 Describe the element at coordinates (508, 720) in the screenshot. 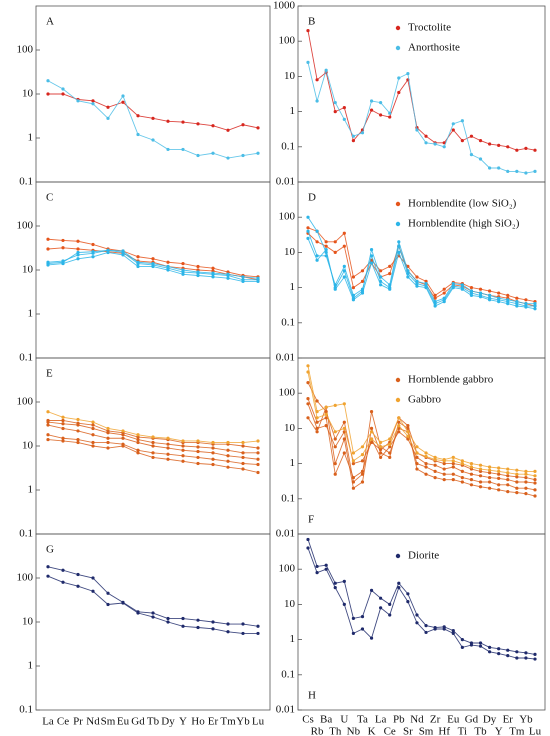

I see `x-tick-label: Er` at that location.